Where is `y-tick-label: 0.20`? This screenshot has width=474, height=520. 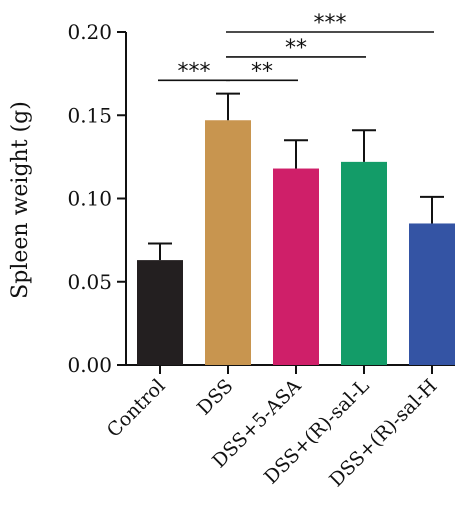
y-tick-label: 0.20 is located at coordinates (89, 32).